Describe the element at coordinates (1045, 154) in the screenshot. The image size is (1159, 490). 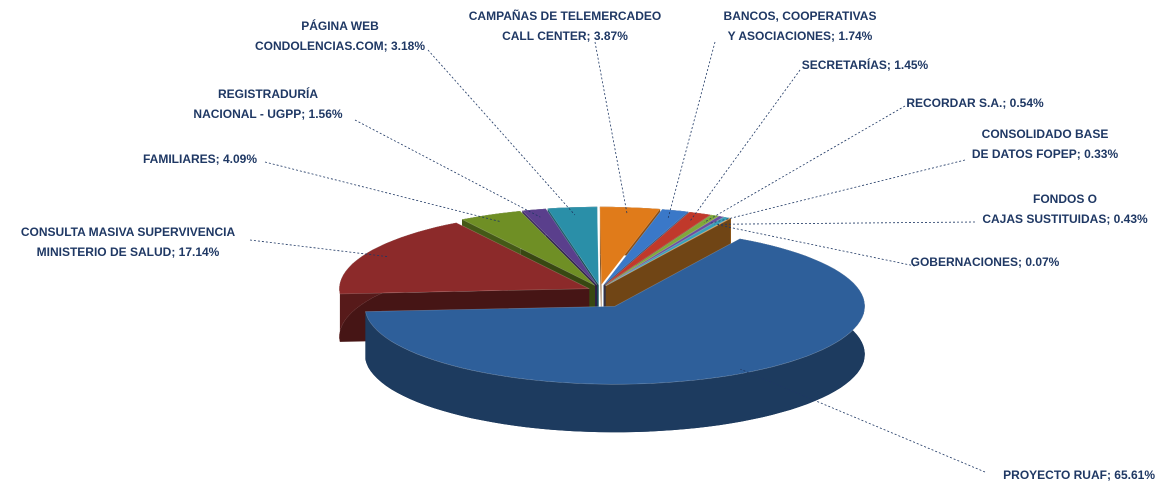
I see `data-label: DE DATOS FOPEP; 0.33%` at that location.